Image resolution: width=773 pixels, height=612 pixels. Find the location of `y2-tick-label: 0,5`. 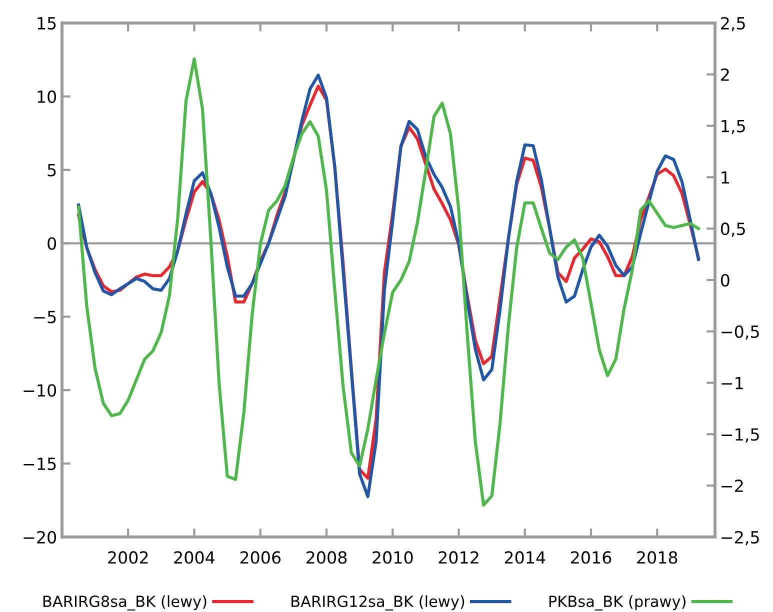

y2-tick-label: 0,5 is located at coordinates (732, 229).